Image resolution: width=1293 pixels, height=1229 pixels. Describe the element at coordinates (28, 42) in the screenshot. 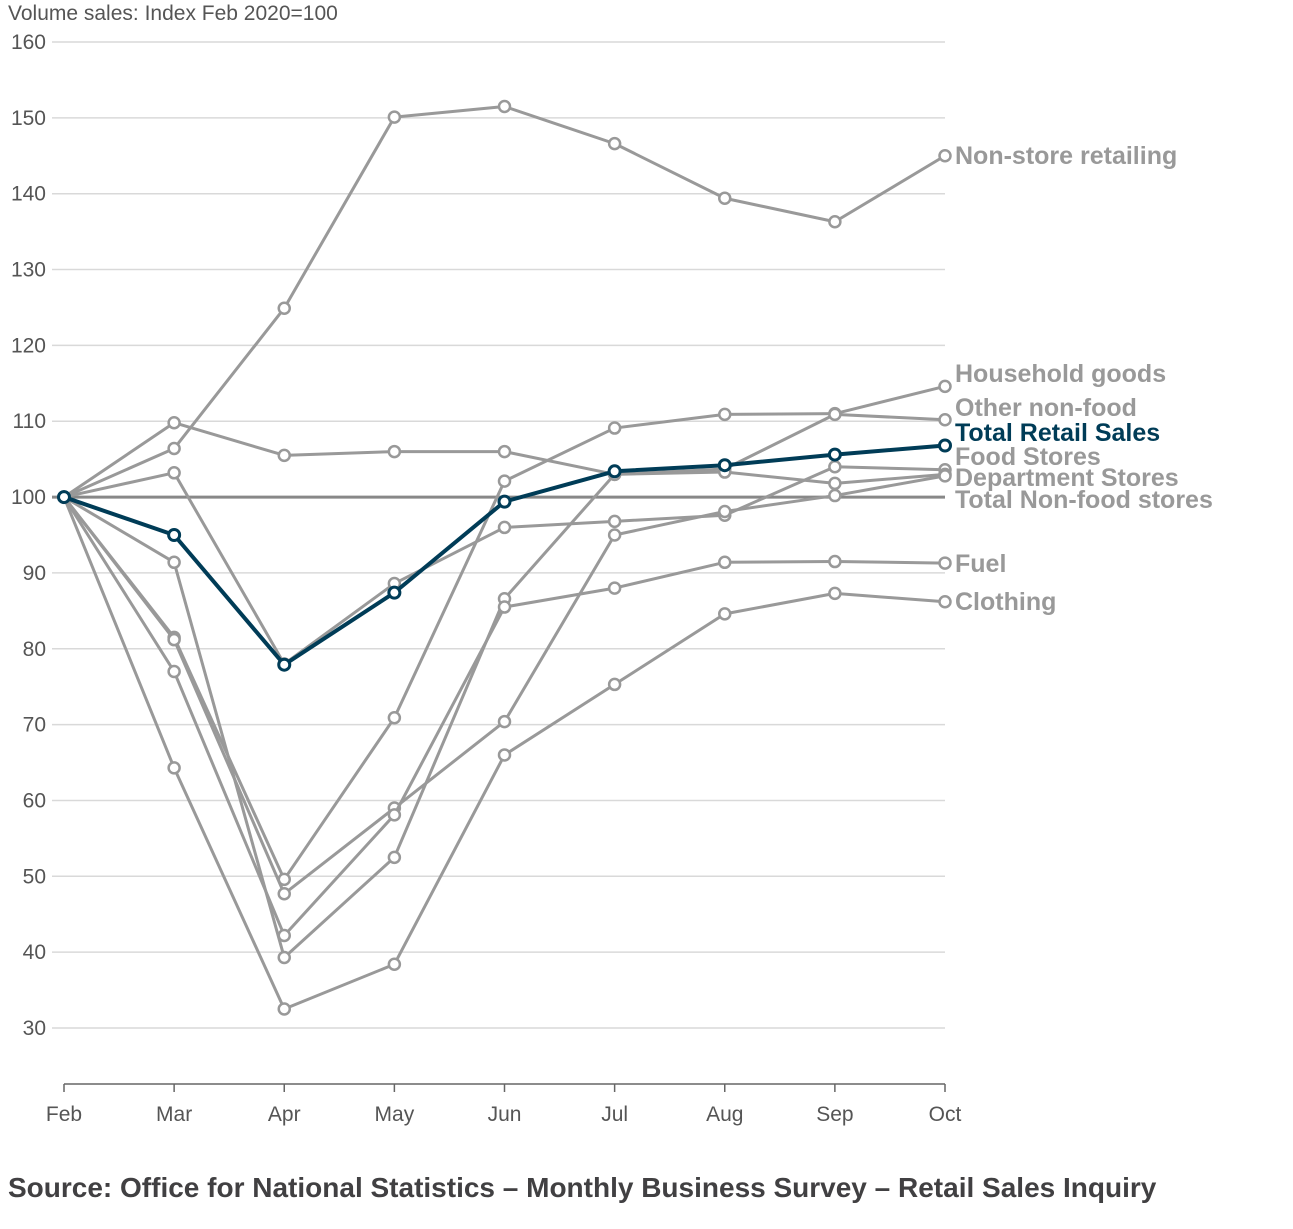

I see `y-tick-160: 160` at that location.